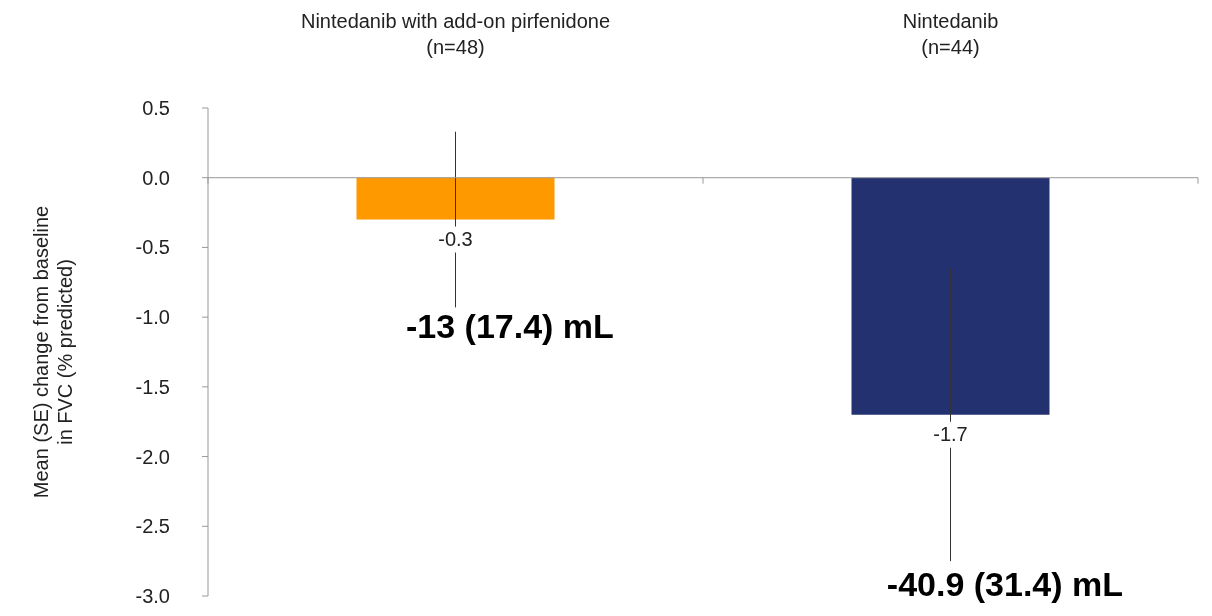  I want to click on data-label: -0.3, so click(455, 238).